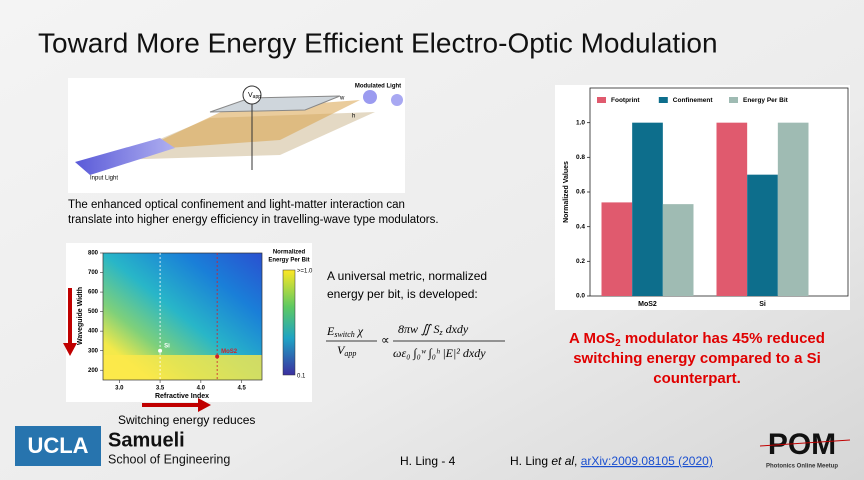 The width and height of the screenshot is (864, 480). I want to click on x-tick-label: 4.5, so click(241, 389).